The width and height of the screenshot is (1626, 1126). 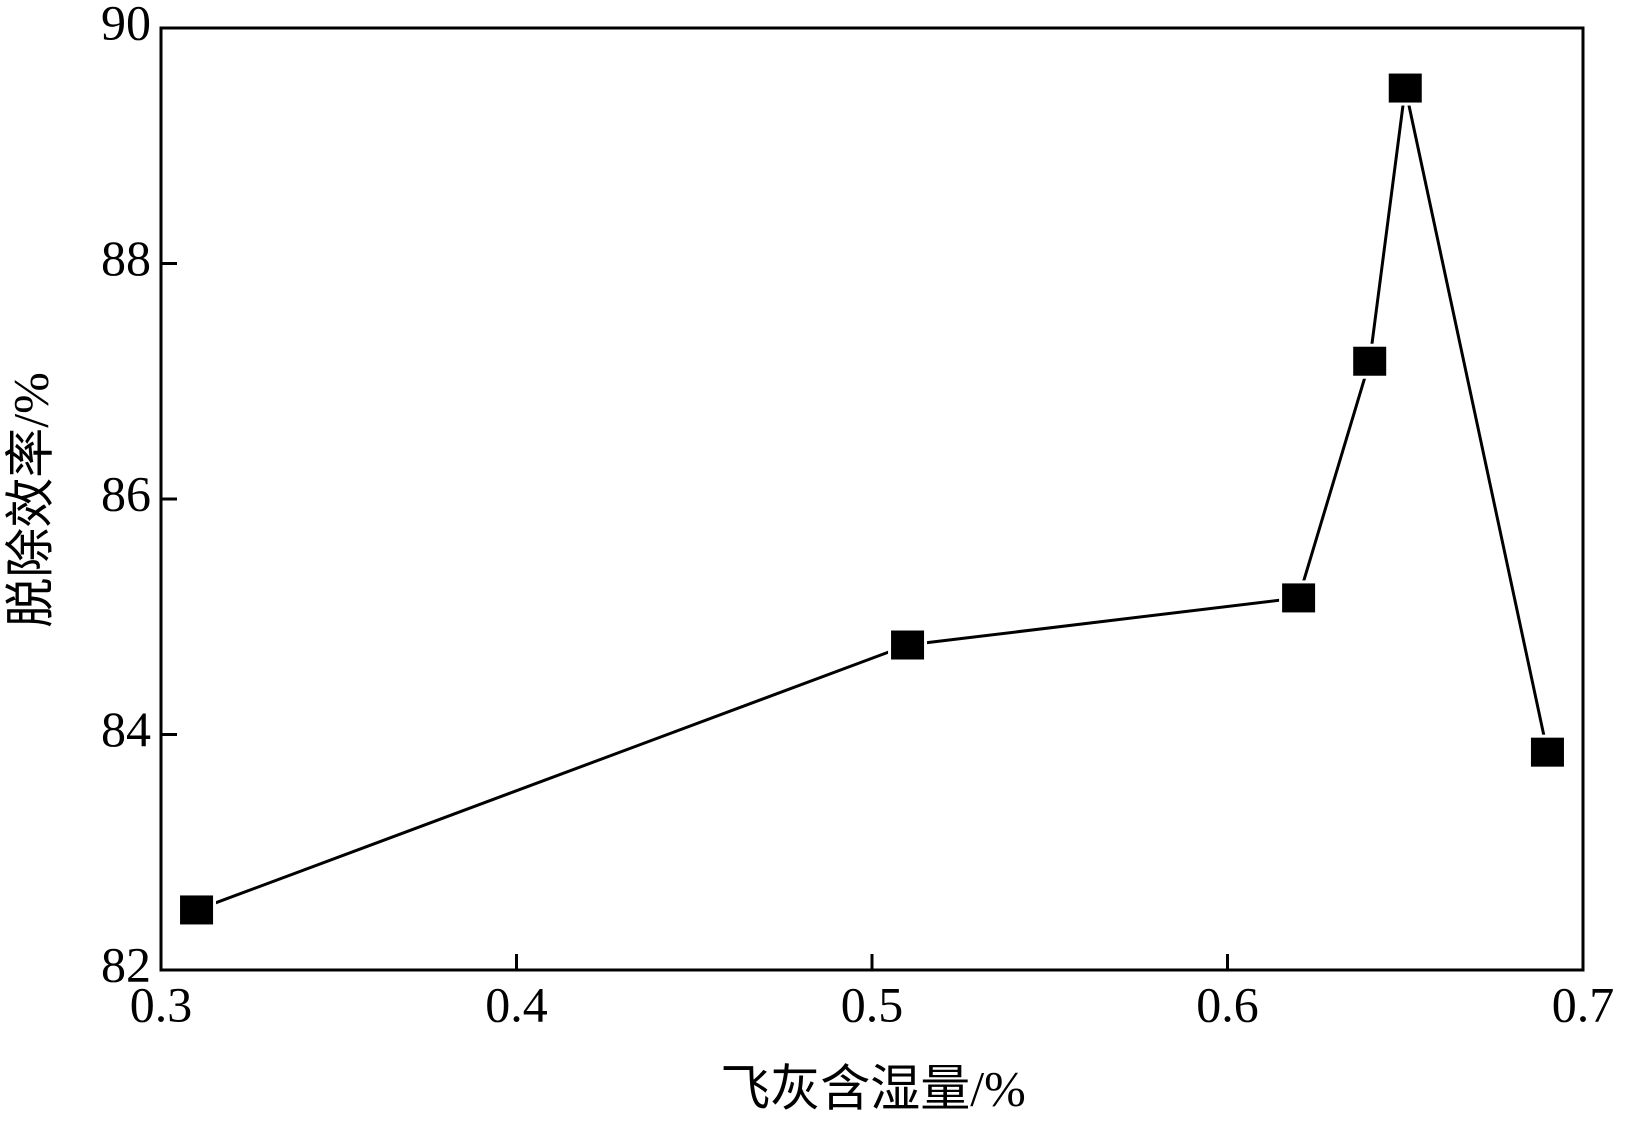 I want to click on y-tick-label: 88, so click(x=126, y=258).